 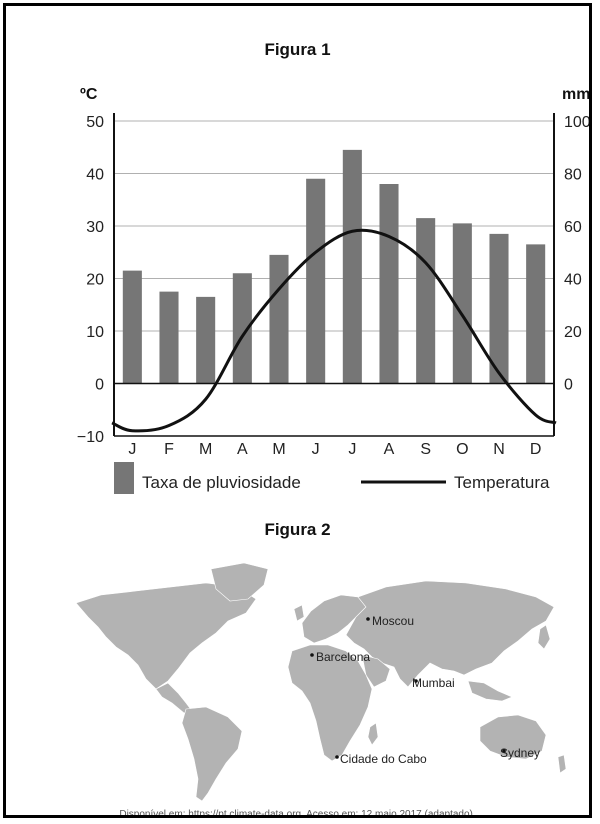 I want to click on australia-shape, so click(x=513, y=737).